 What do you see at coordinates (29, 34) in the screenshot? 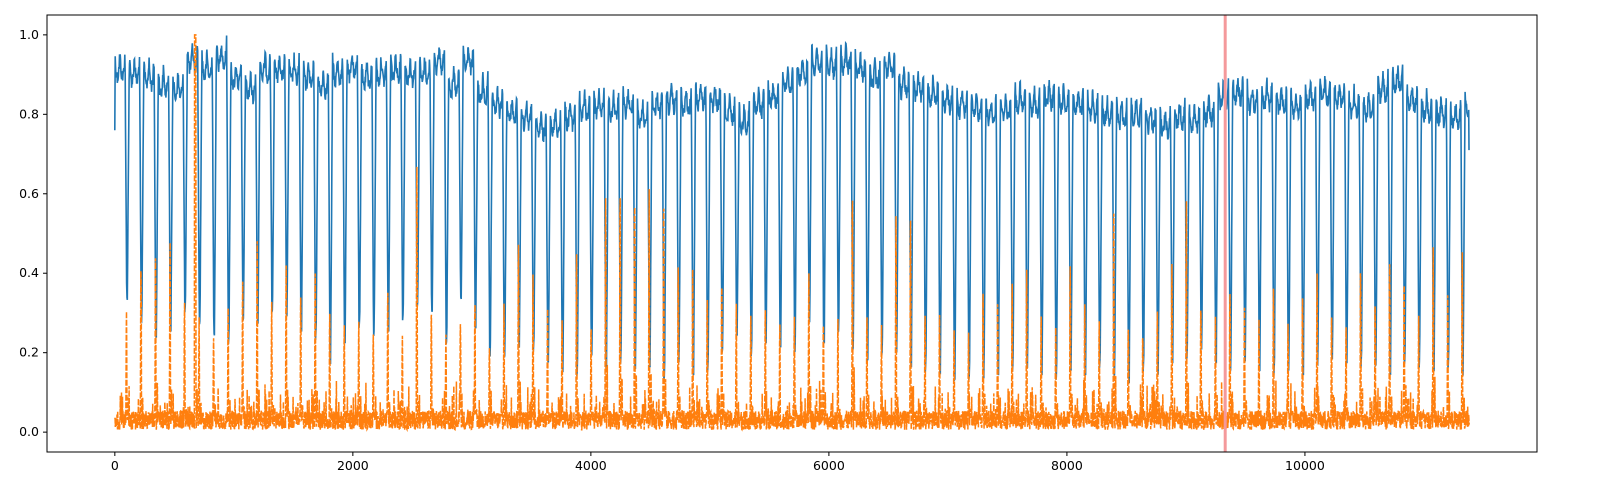
I see `y-tick-label: 1.0` at bounding box center [29, 34].